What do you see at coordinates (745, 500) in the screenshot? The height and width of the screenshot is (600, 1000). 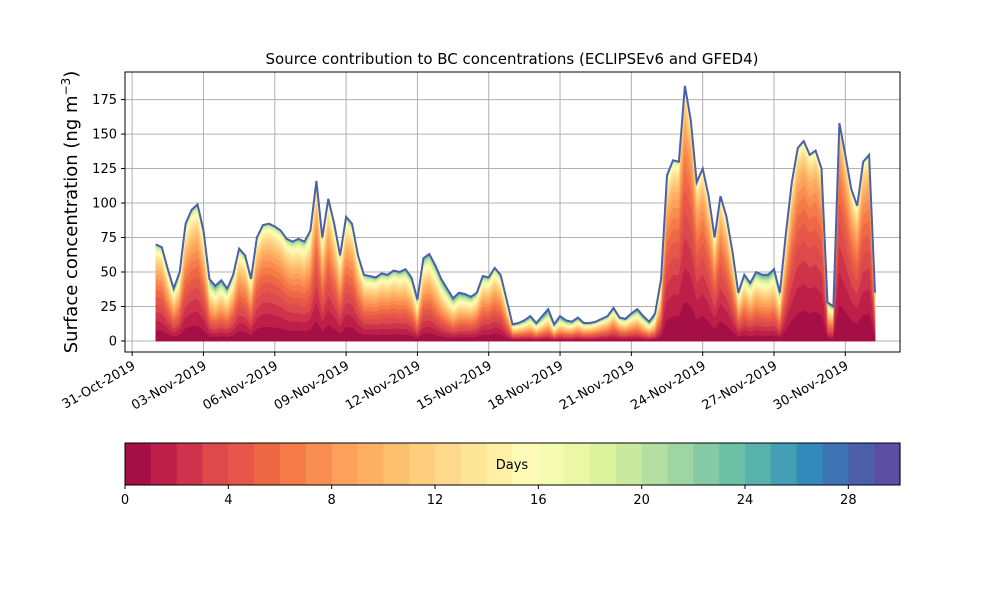 I see `colorbar-tick-label: 24` at bounding box center [745, 500].